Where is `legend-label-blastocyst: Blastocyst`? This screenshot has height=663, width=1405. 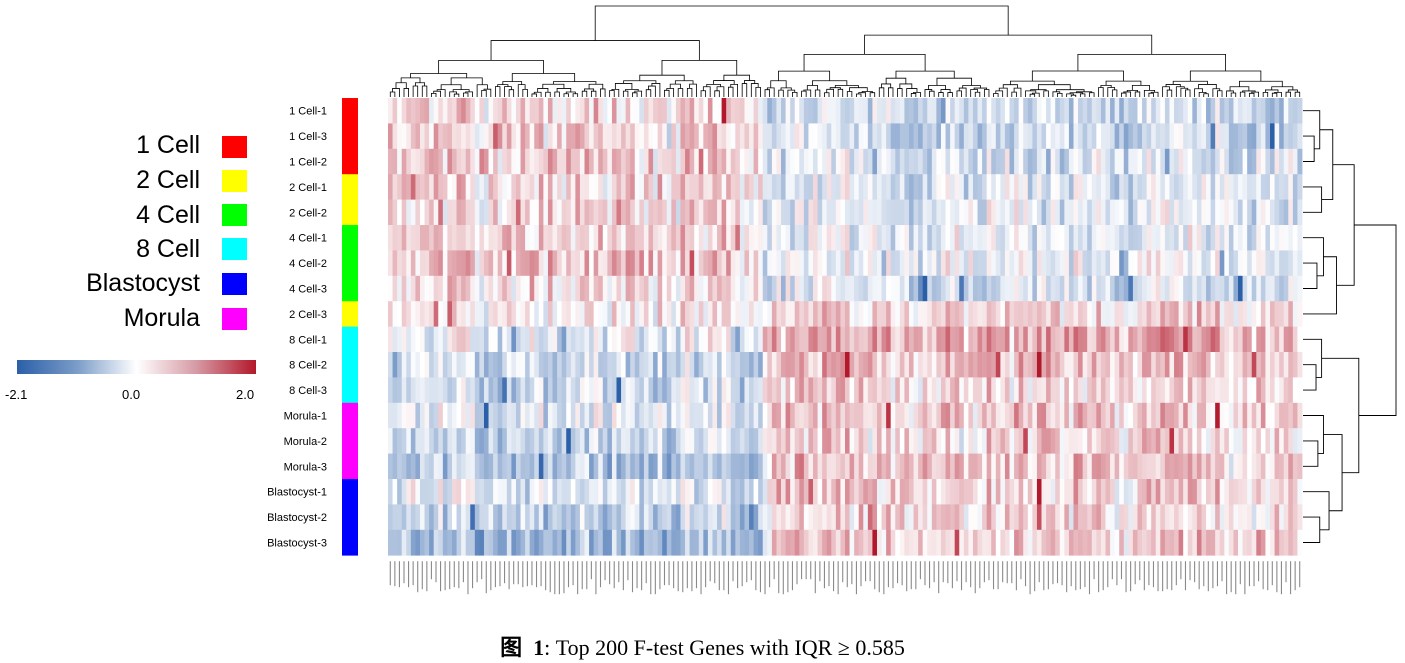
legend-label-blastocyst: Blastocyst is located at coordinates (143, 283).